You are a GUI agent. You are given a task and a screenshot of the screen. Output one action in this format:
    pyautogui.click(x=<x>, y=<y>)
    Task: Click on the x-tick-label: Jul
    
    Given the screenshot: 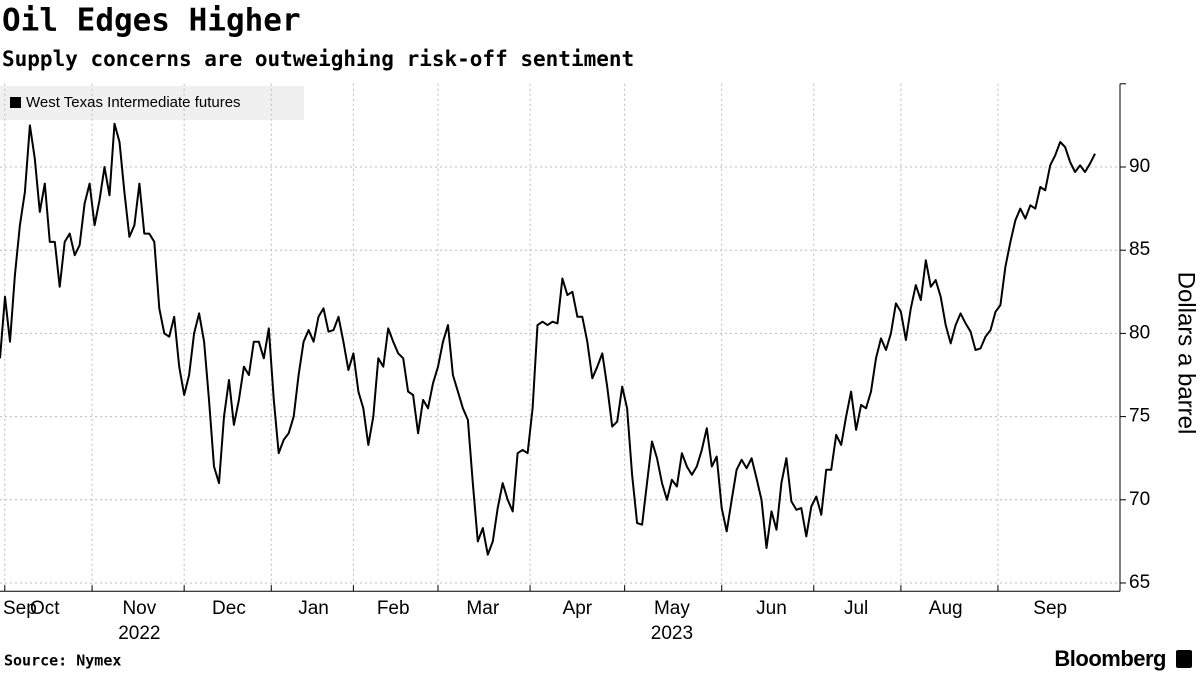 What is the action you would take?
    pyautogui.click(x=856, y=608)
    